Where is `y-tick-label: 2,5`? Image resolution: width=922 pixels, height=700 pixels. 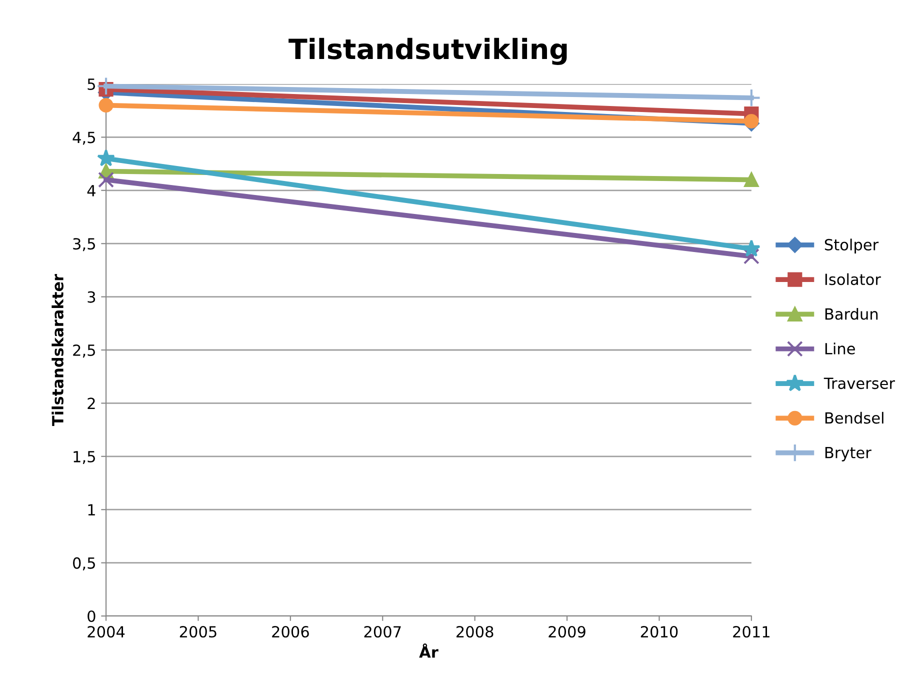
y-tick-label: 2,5 is located at coordinates (84, 351).